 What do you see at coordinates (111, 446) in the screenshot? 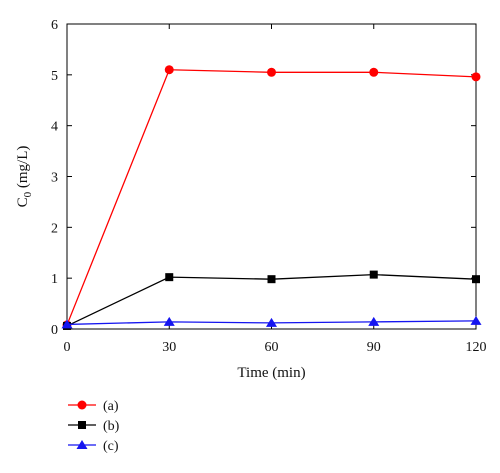
I see `legend-label: (c)` at bounding box center [111, 446].